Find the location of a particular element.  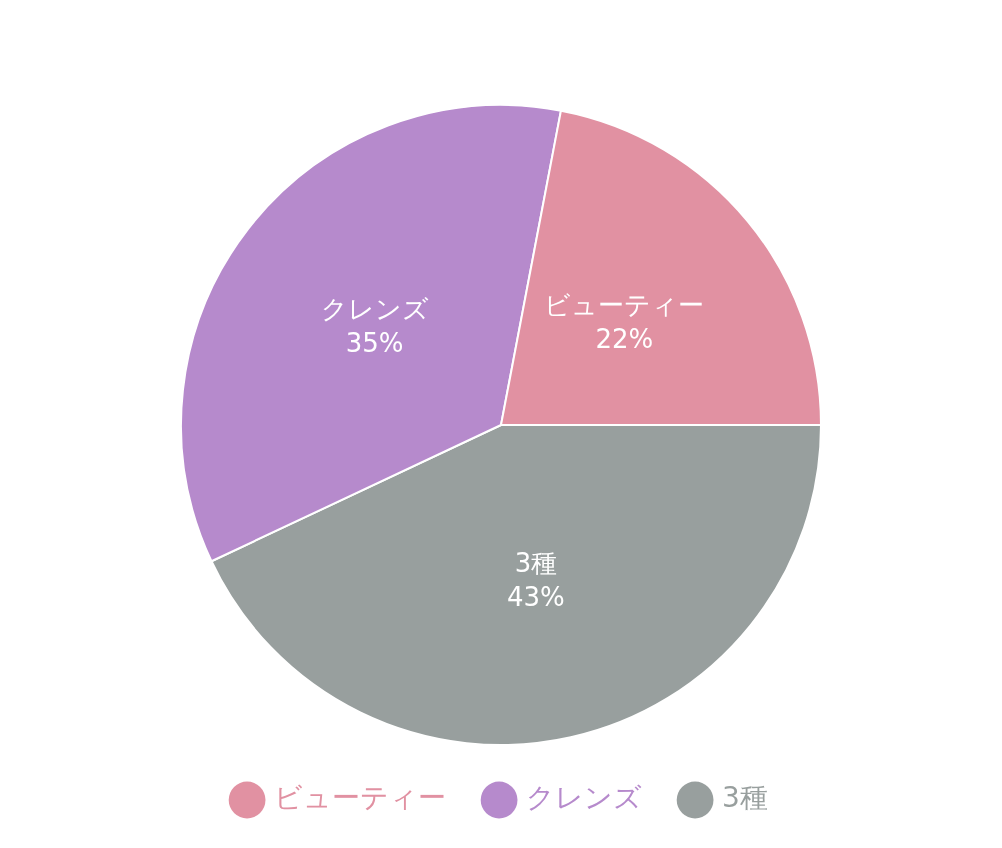

slice-label: 3種 is located at coordinates (536, 562).